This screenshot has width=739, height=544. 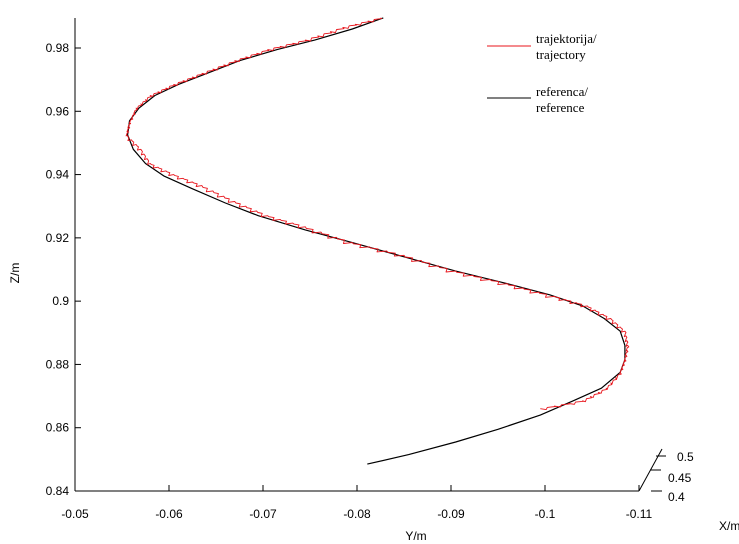 I want to click on z-tick-label: 0.92, so click(x=58, y=238).